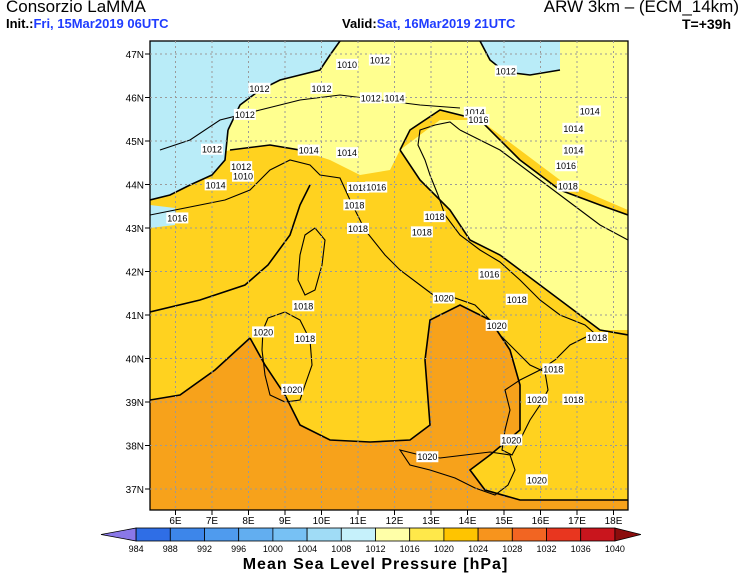 Image resolution: width=751 pixels, height=580 pixels. Describe the element at coordinates (135, 403) in the screenshot. I see `lat-tick-label: 39N` at that location.